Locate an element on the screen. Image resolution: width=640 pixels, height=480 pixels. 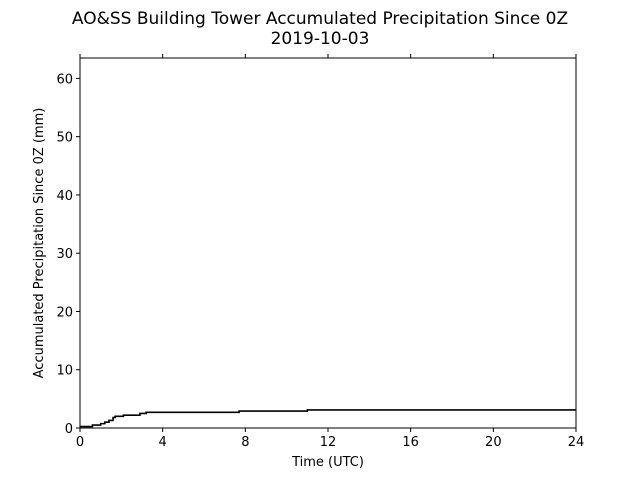
x-tick-label: 24 is located at coordinates (576, 442).